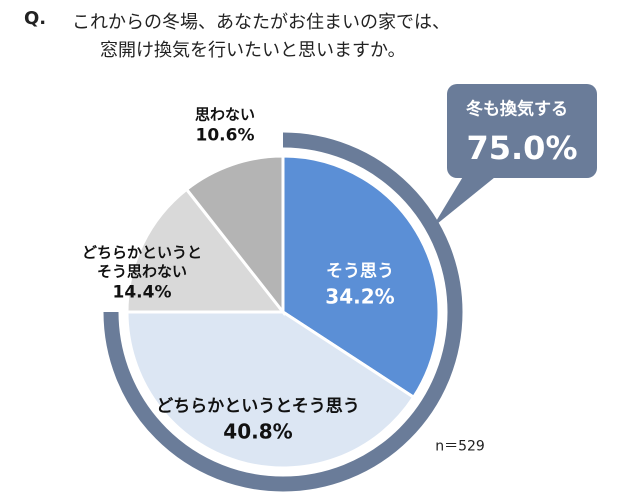  Describe the element at coordinates (225, 135) in the screenshot. I see `slice-value: 10.6%` at that location.